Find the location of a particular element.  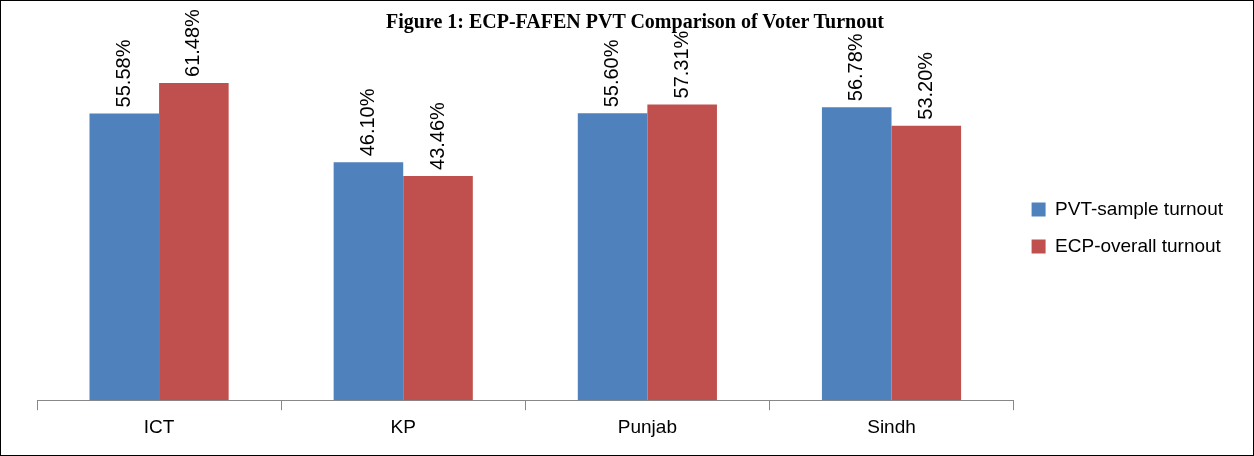

data-label: 56.78% is located at coordinates (855, 67).